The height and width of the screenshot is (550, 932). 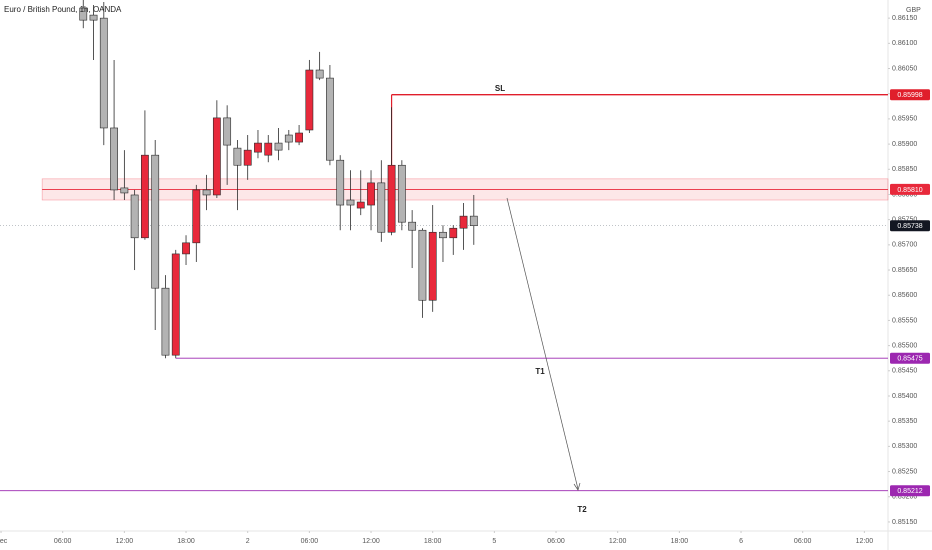 What do you see at coordinates (913, 10) in the screenshot?
I see `currency-label: GBP` at bounding box center [913, 10].